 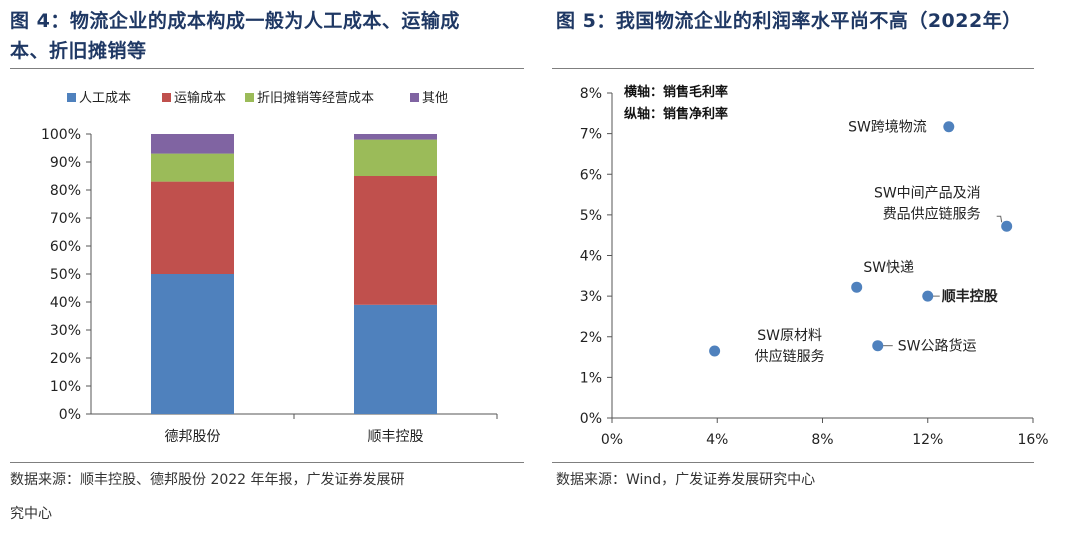 I want to click on y-tick-label: 40%, so click(x=65, y=303).